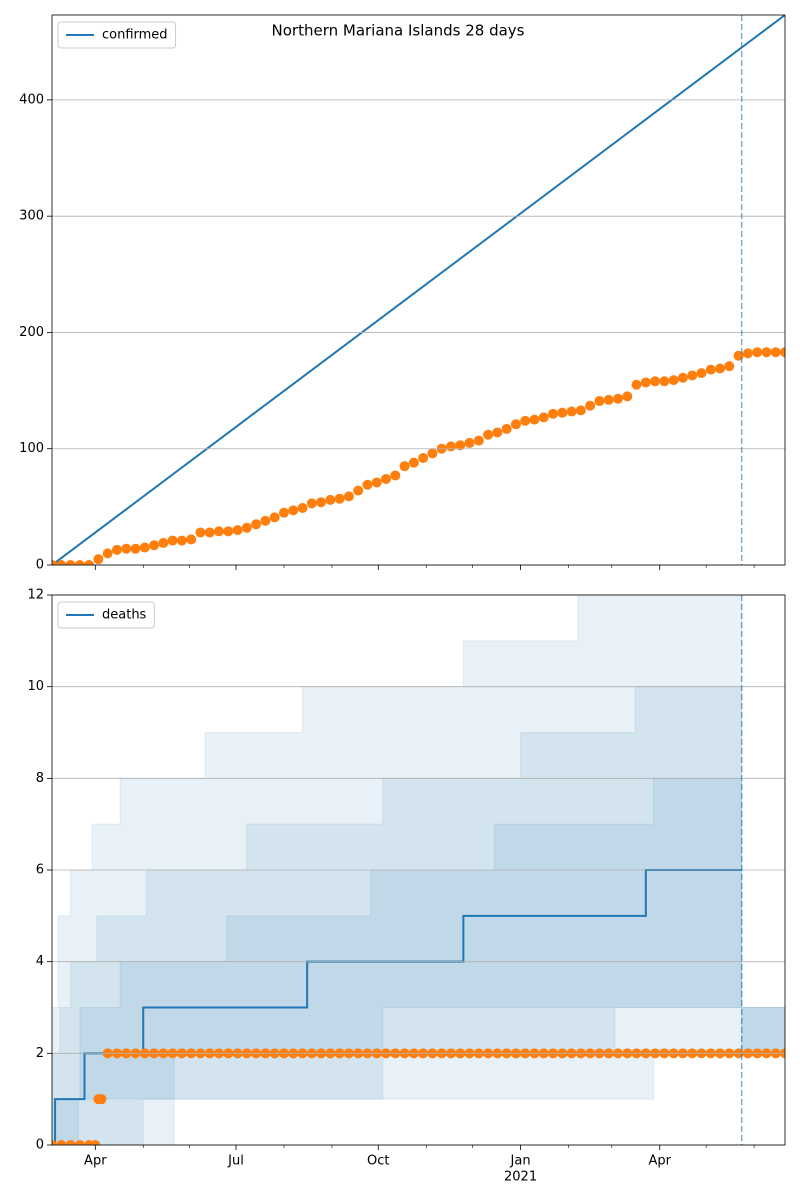 Image resolution: width=800 pixels, height=1200 pixels. What do you see at coordinates (31, 448) in the screenshot?
I see `y-tick-label: 100` at bounding box center [31, 448].